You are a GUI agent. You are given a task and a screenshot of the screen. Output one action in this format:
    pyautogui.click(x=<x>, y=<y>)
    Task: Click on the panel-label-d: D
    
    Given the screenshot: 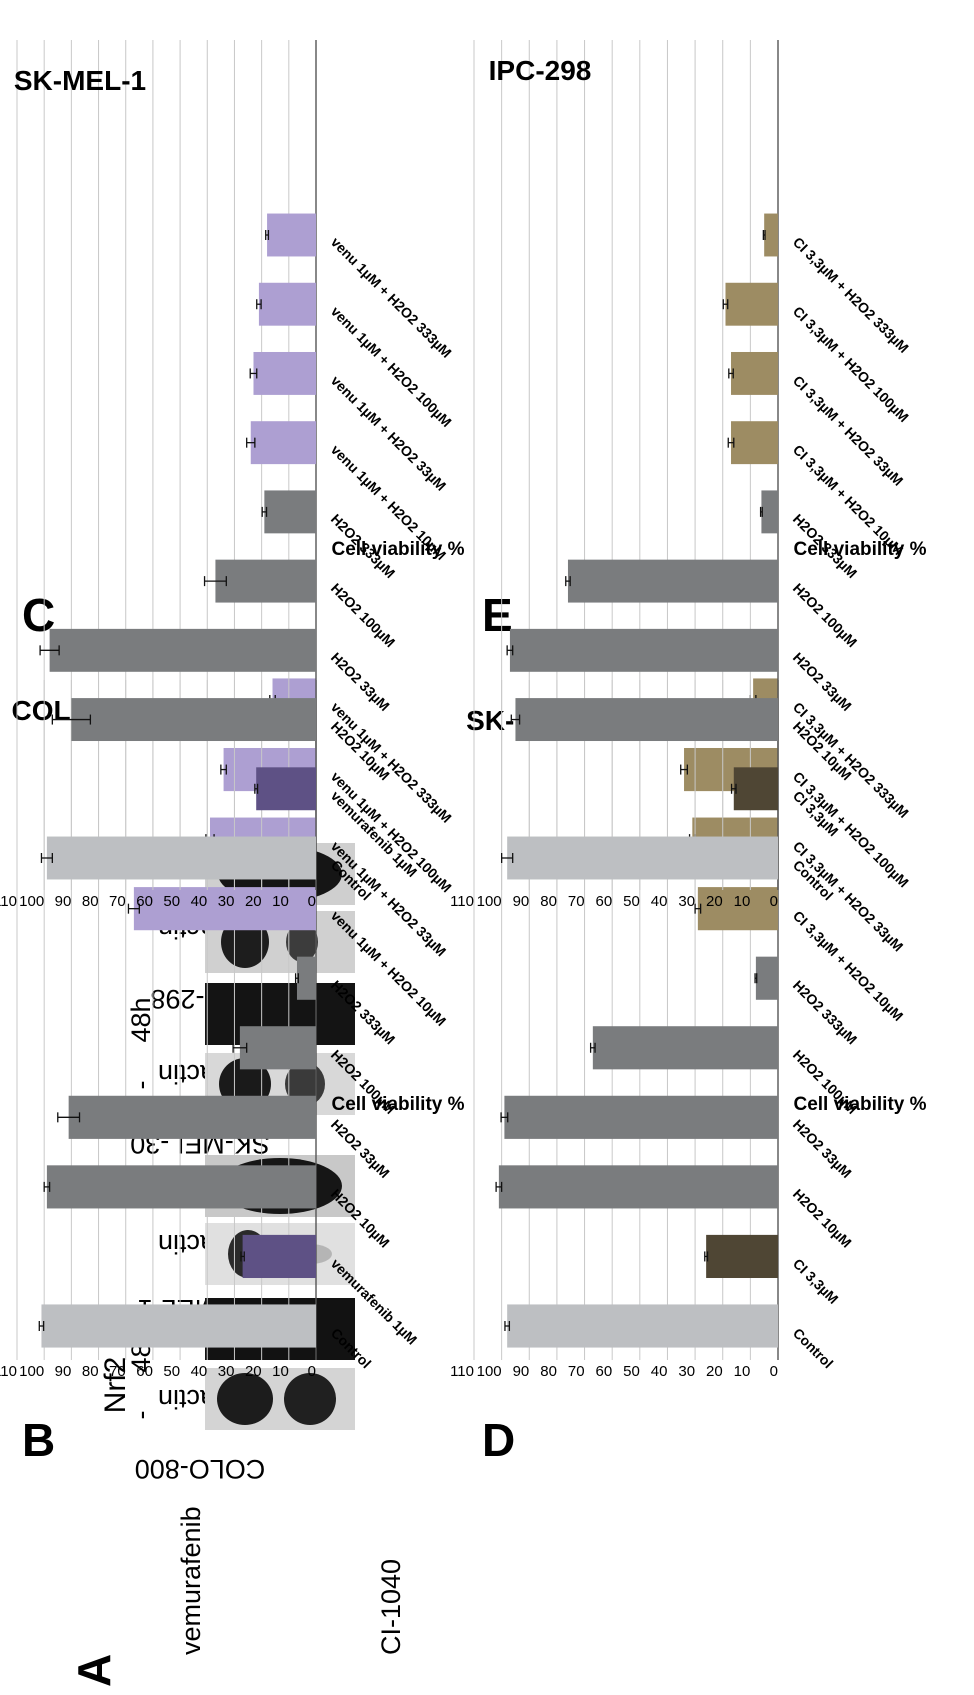 What is the action you would take?
    pyautogui.click(x=498, y=1440)
    